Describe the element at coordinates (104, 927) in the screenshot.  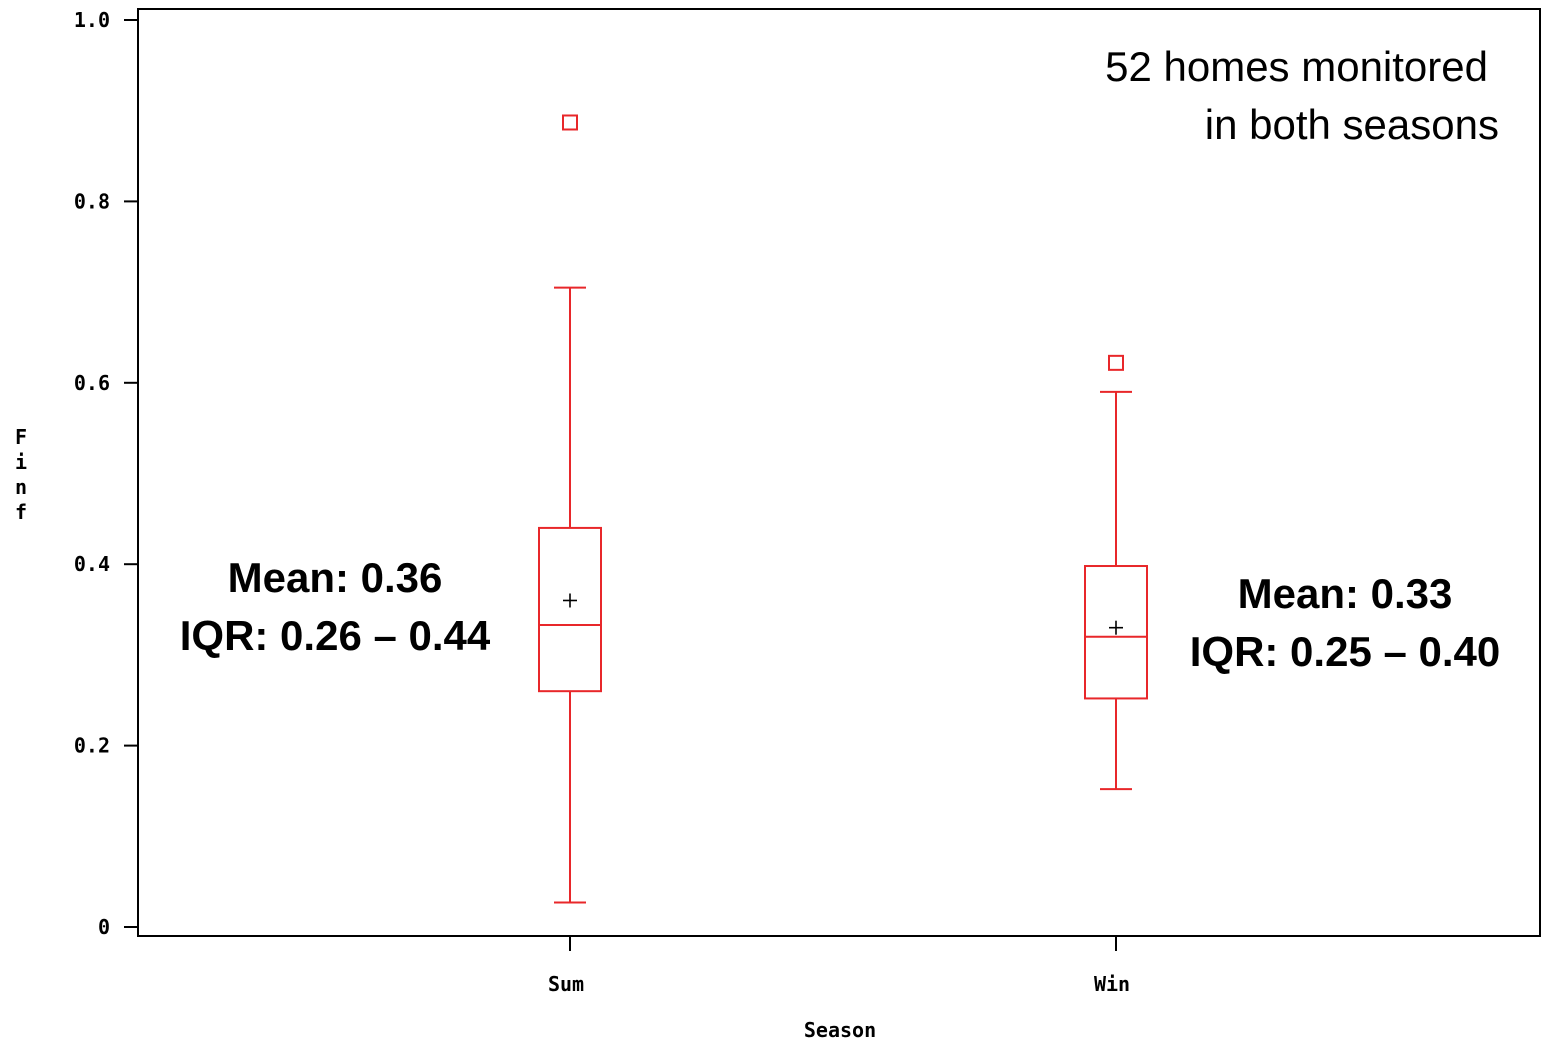
I see `y-tick-label: 0` at that location.